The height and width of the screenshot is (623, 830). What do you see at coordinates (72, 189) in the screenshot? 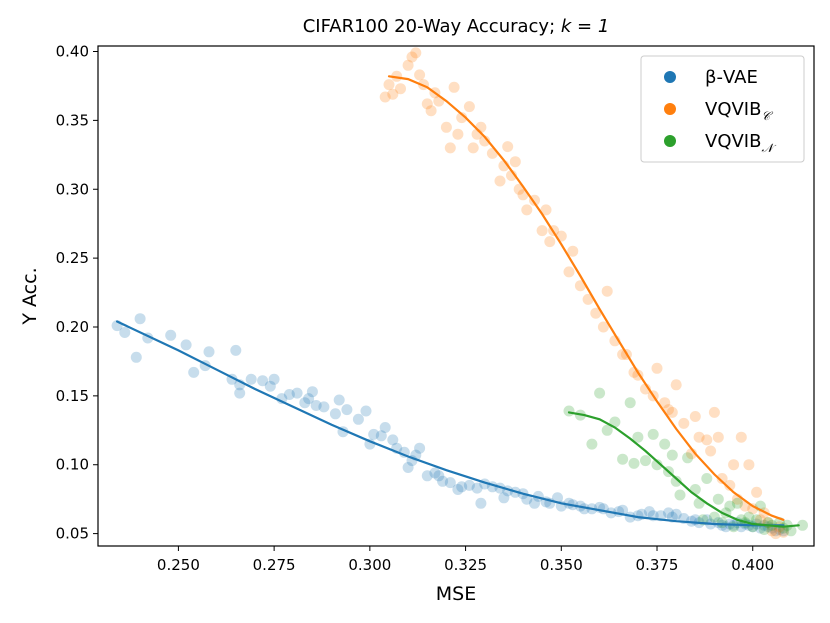
I see `y-tick-label: 0.30` at bounding box center [72, 189].